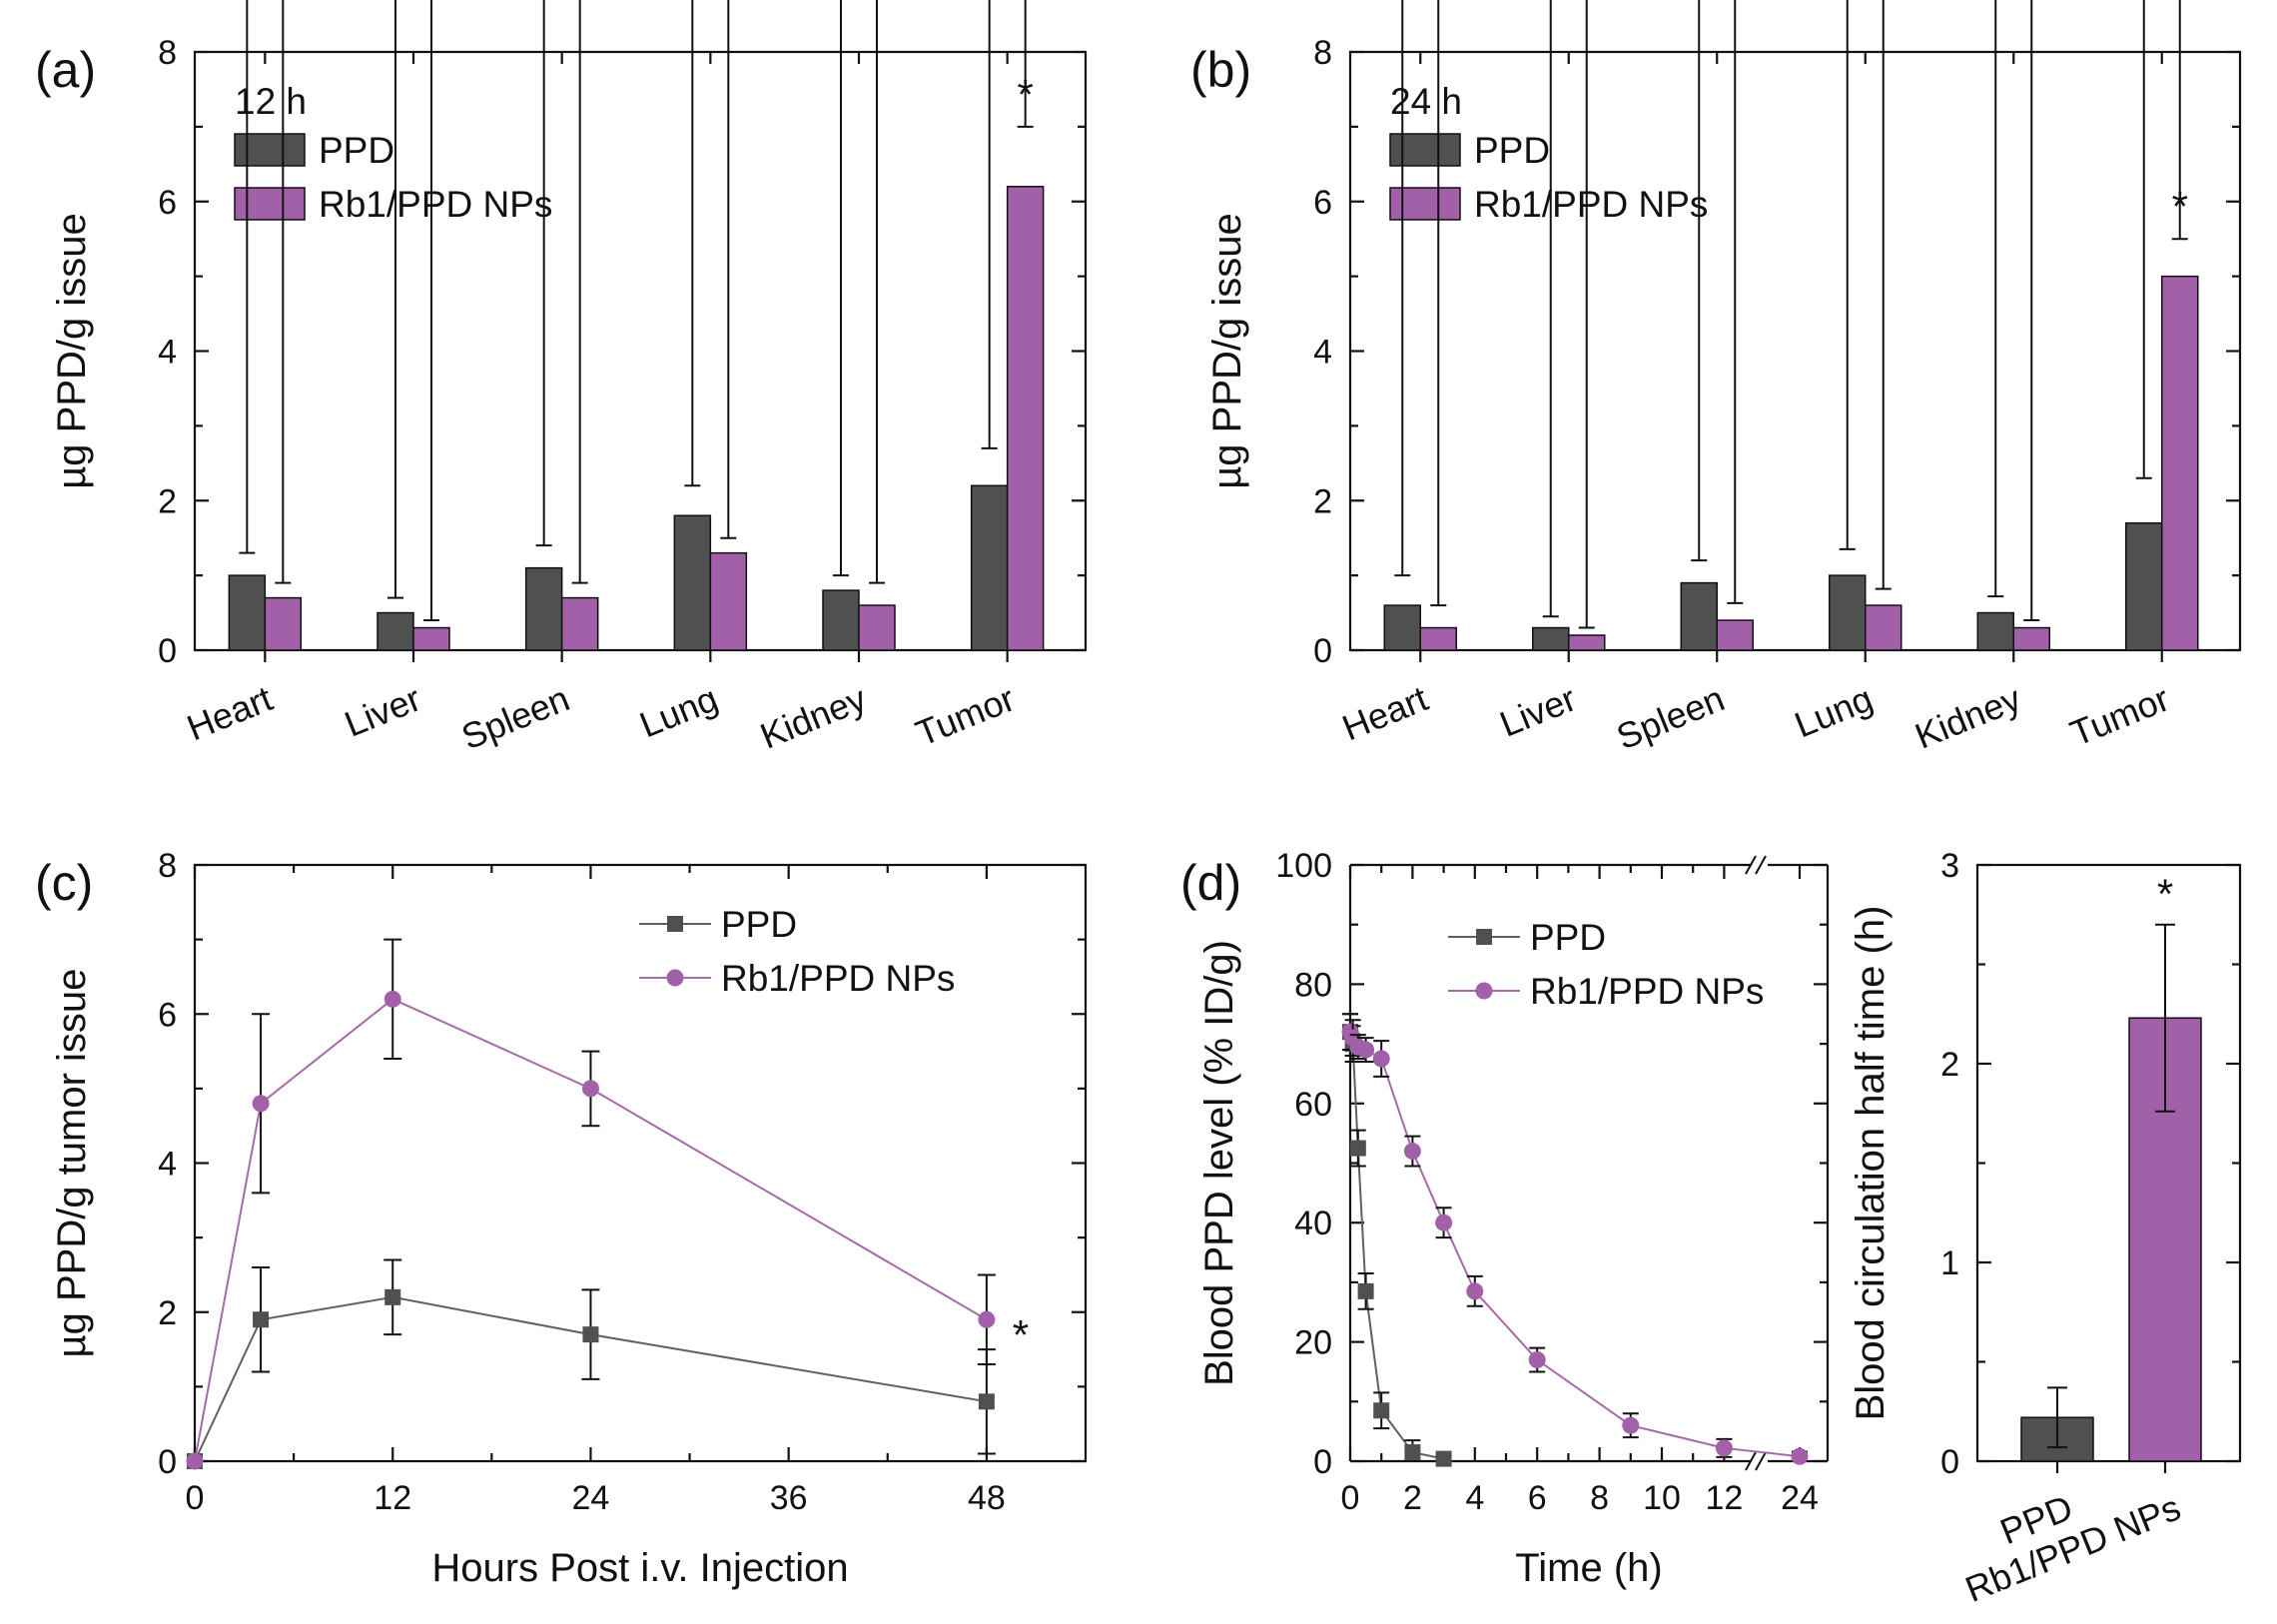 This screenshot has width=2277, height=1624. What do you see at coordinates (1751, 865) in the screenshot?
I see `axis-break-mark` at bounding box center [1751, 865].